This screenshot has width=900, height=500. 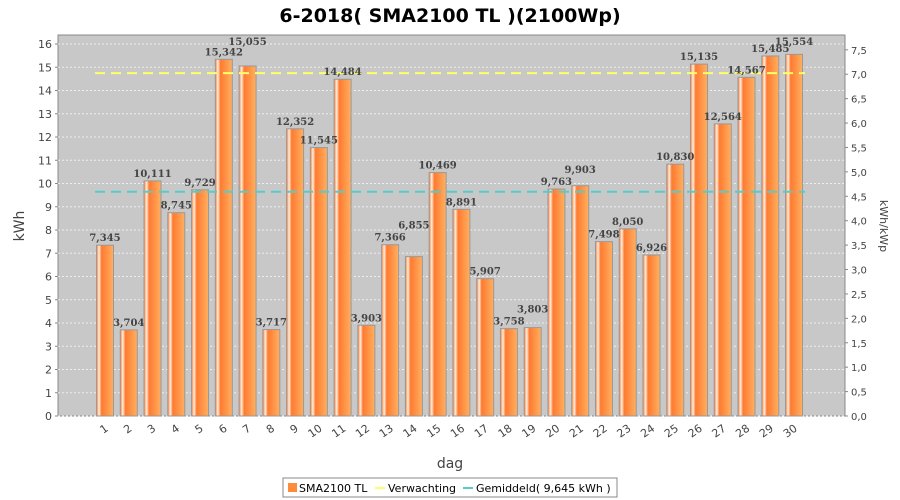 What do you see at coordinates (543, 488) in the screenshot?
I see `legend-label-average: Gemiddeld( 9,645 kWh )` at bounding box center [543, 488].